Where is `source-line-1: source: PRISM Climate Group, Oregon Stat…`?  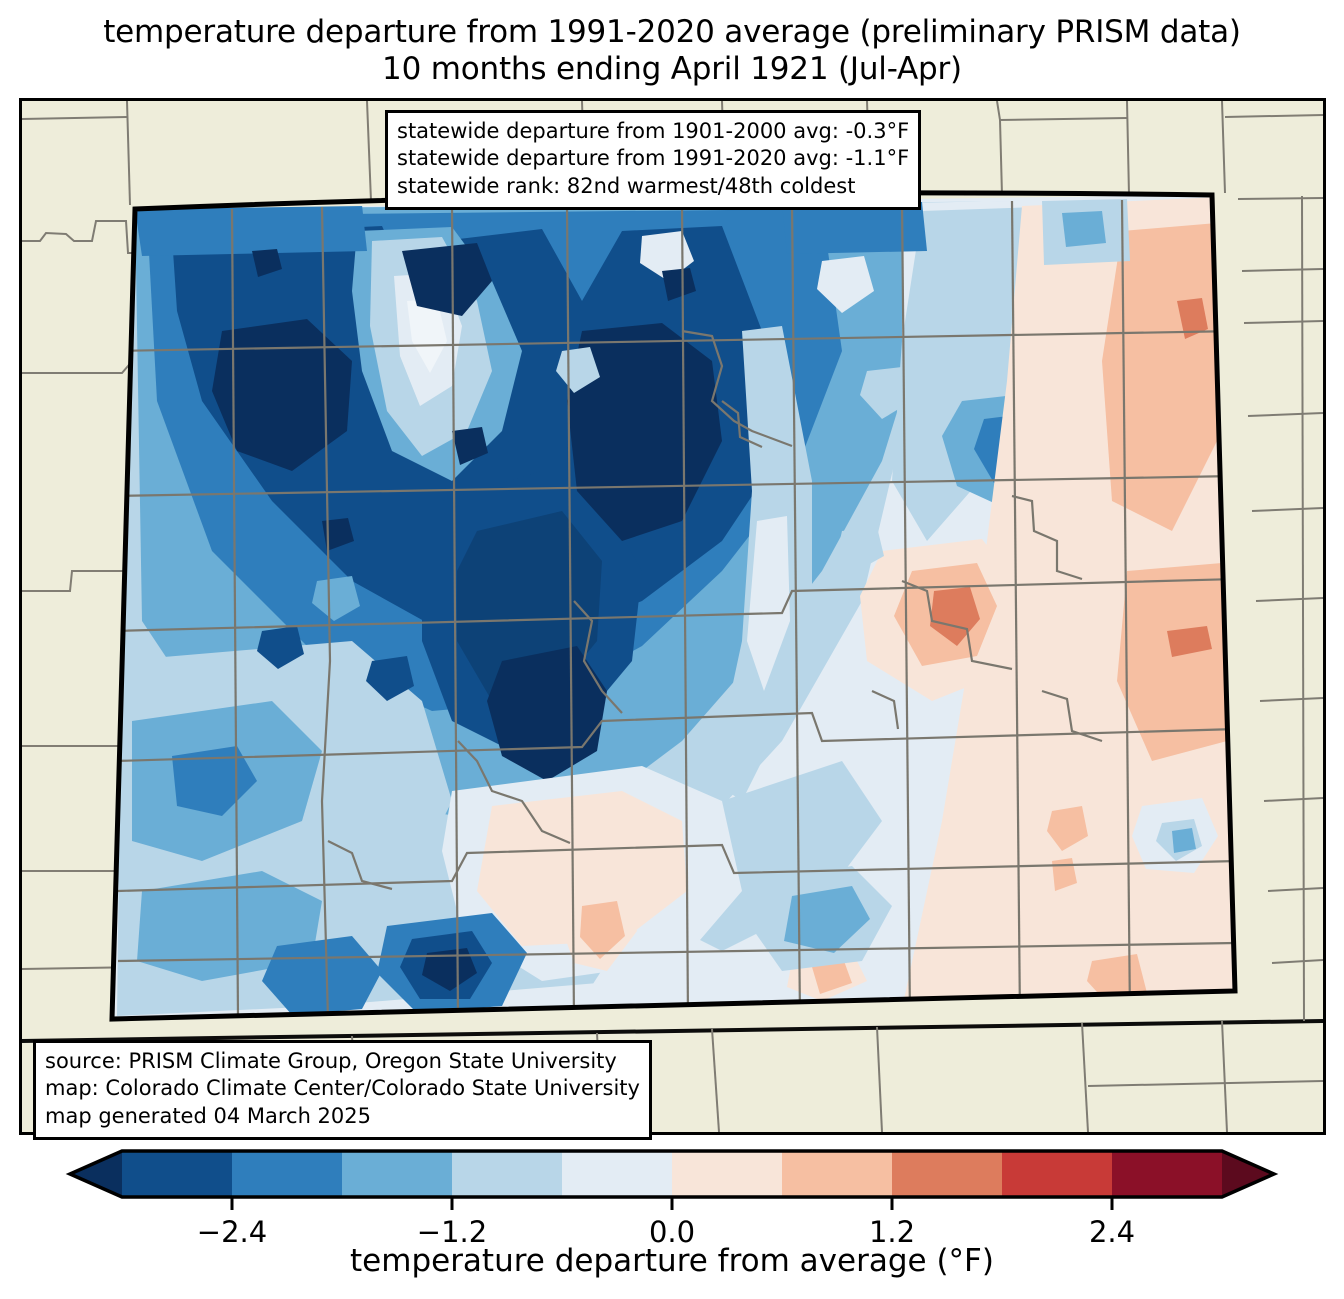
source-line-1: source: PRISM Climate Group, Oregon Stat… is located at coordinates (331, 1061).